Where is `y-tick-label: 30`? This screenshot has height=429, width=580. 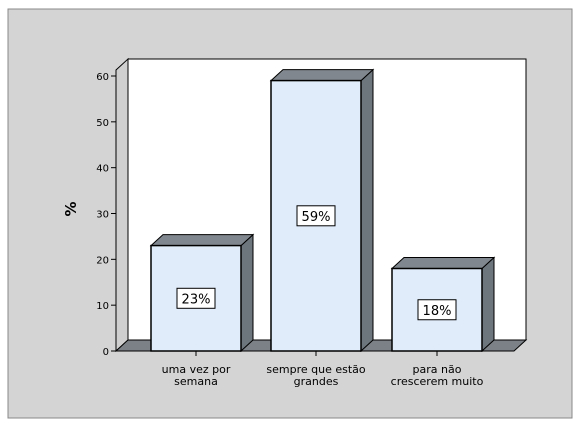
y-tick-label: 30 is located at coordinates (102, 215).